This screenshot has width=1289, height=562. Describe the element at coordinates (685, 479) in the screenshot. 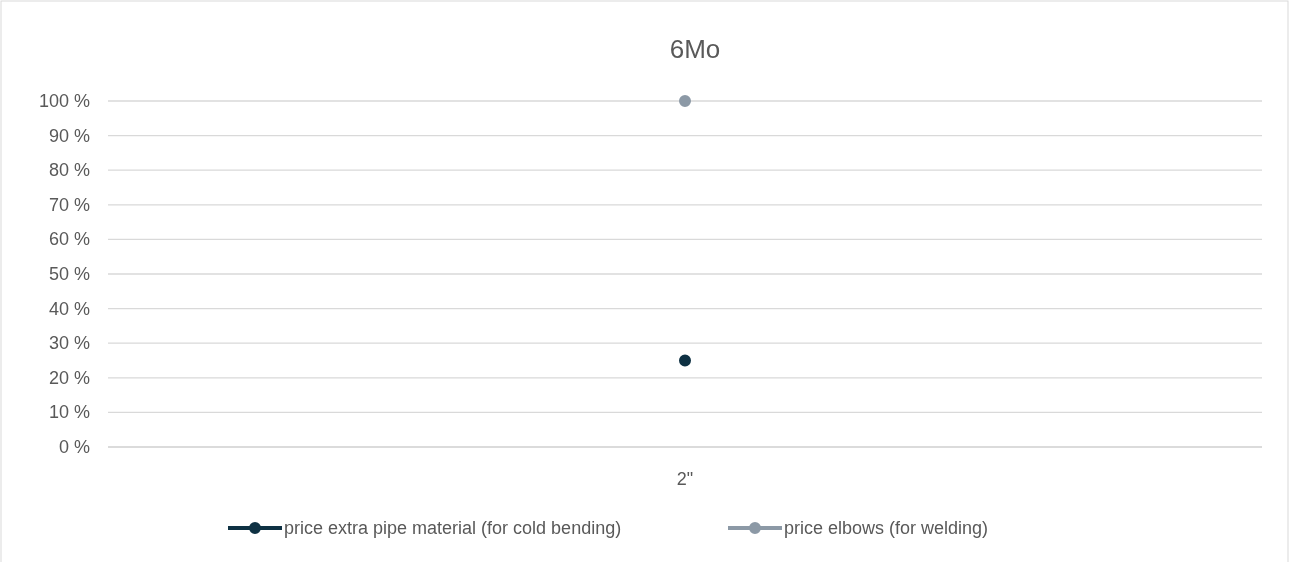

I see `x-tick-label: 2"` at that location.